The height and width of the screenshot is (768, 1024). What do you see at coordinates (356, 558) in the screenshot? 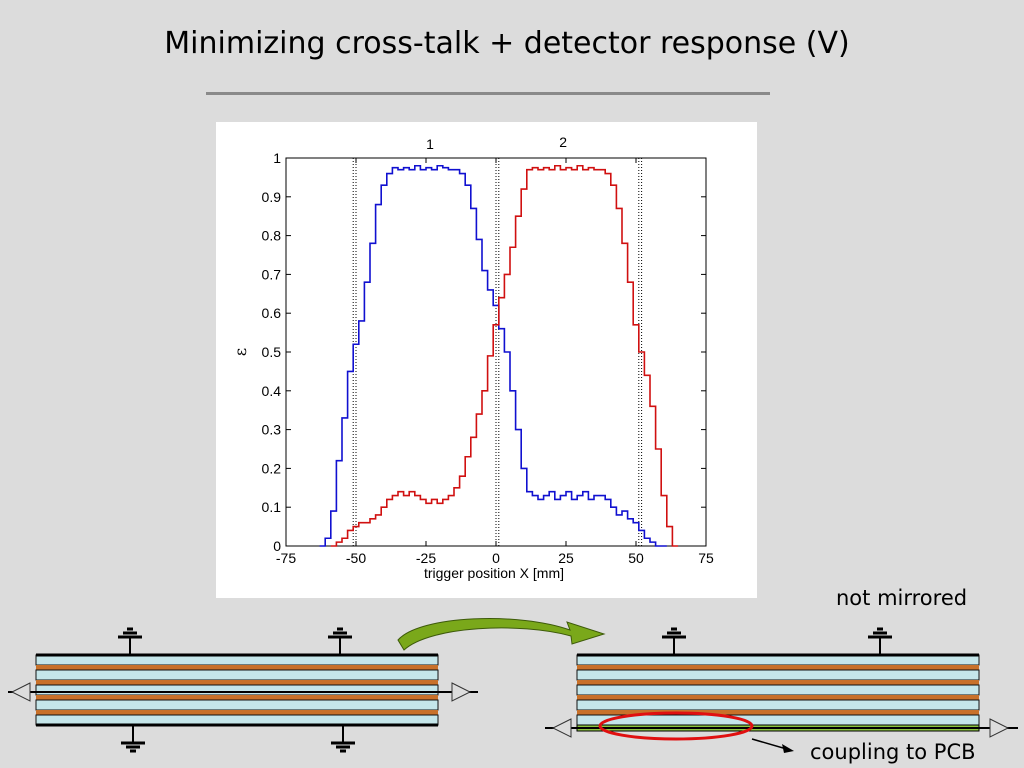
I see `x-tick-label: -50` at bounding box center [356, 558].